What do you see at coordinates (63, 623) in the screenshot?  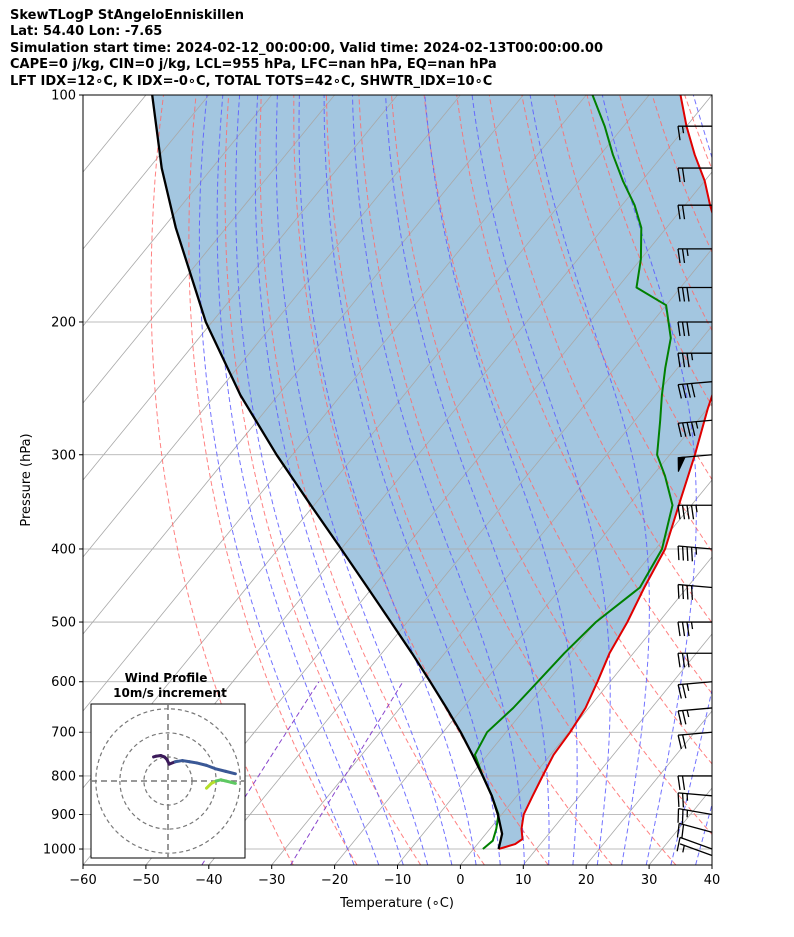 I see `y-tick-label: 500` at bounding box center [63, 623].